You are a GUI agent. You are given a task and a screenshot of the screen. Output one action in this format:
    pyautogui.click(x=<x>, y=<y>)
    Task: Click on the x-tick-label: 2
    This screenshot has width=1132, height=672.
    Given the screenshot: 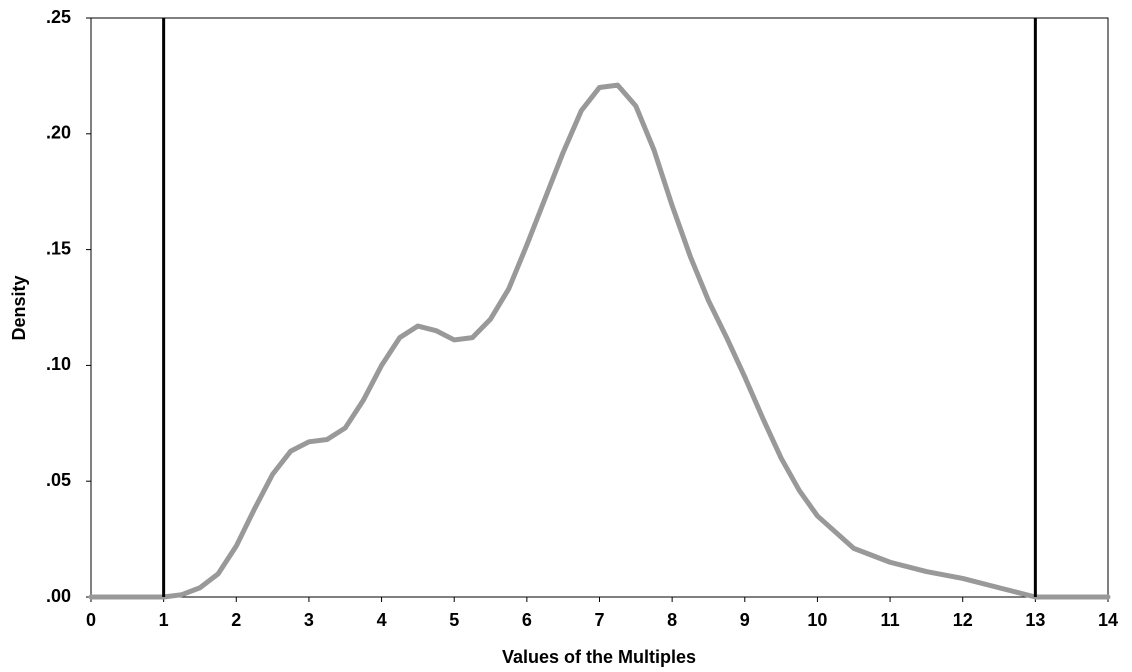 What is the action you would take?
    pyautogui.click(x=236, y=620)
    